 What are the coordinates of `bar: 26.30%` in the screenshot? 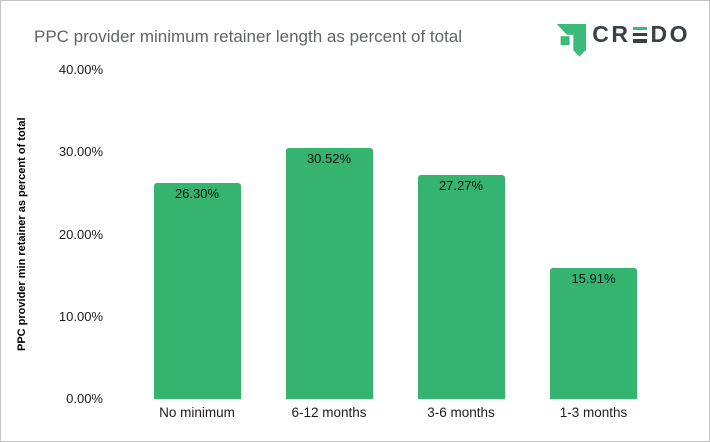 It's located at (197, 290).